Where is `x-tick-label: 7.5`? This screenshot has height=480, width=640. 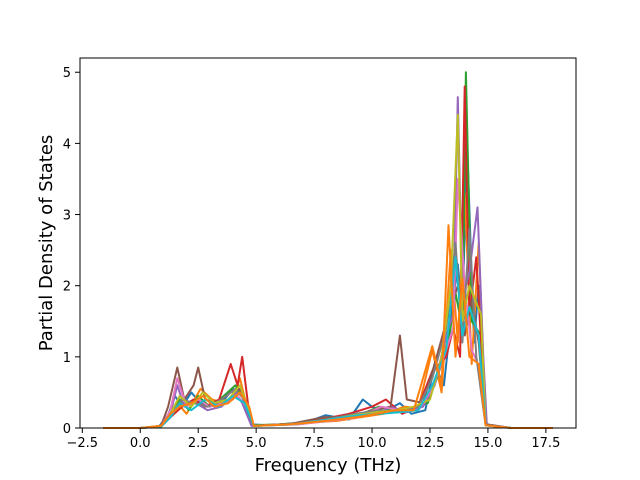 x-tick-label: 7.5 is located at coordinates (314, 443).